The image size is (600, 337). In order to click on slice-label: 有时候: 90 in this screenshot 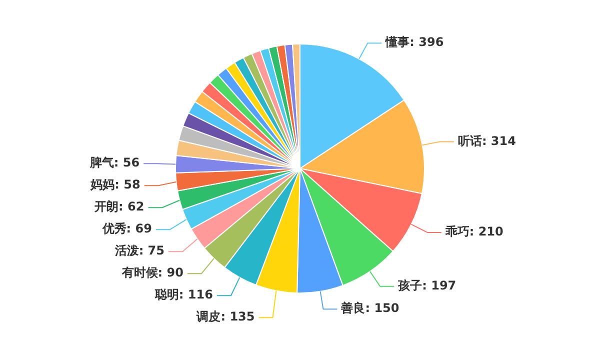, I will do `click(152, 273)`.